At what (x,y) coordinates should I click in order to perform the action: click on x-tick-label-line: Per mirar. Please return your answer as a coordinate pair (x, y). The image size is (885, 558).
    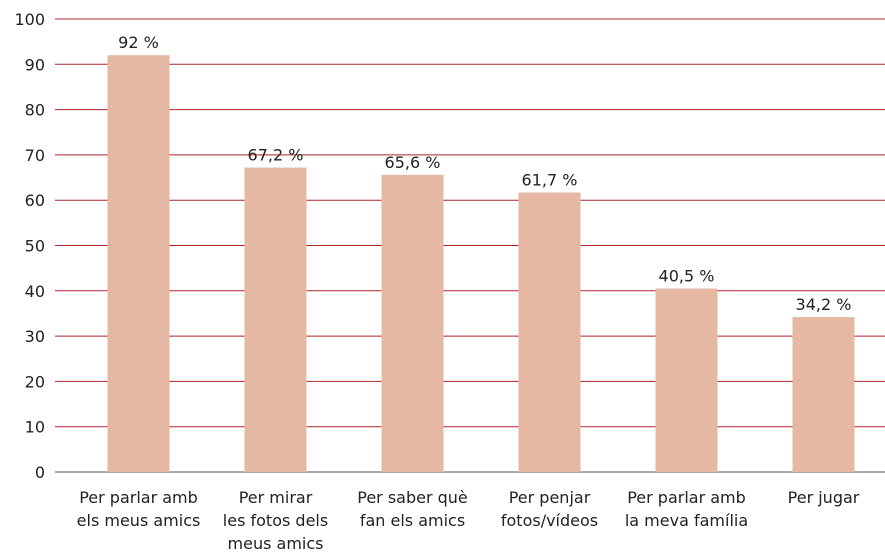
    Looking at the image, I should click on (276, 497).